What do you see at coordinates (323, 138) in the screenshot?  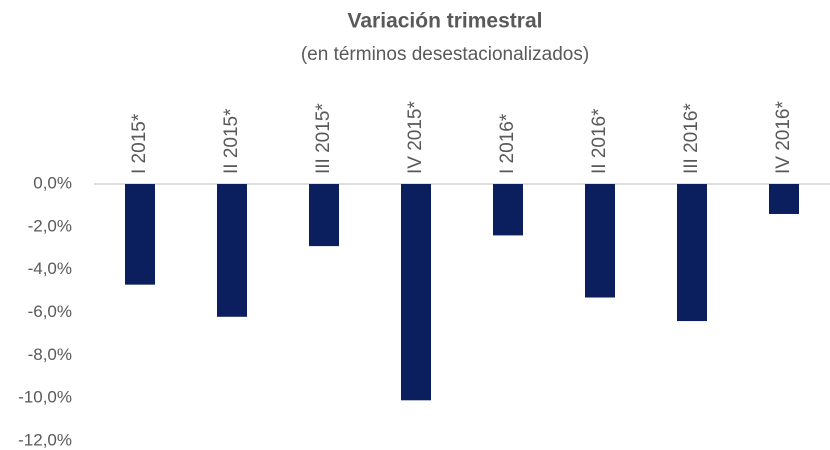 I see `x-tick-label: III 2015*` at bounding box center [323, 138].